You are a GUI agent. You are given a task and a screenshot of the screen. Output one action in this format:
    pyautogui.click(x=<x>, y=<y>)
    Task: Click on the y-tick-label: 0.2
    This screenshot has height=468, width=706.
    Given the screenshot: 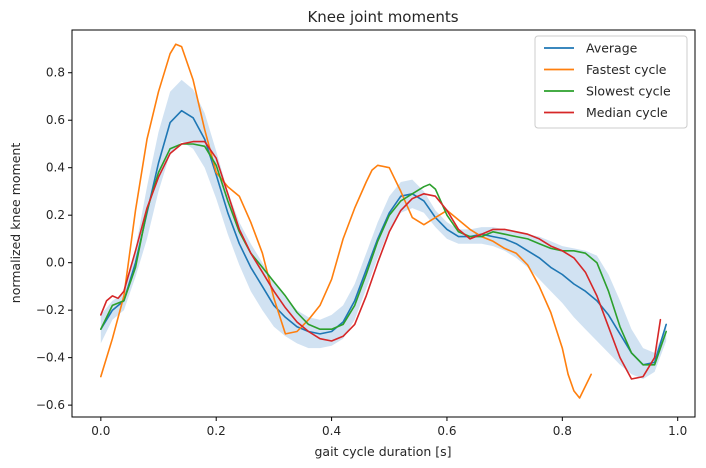 What is the action you would take?
    pyautogui.click(x=55, y=215)
    